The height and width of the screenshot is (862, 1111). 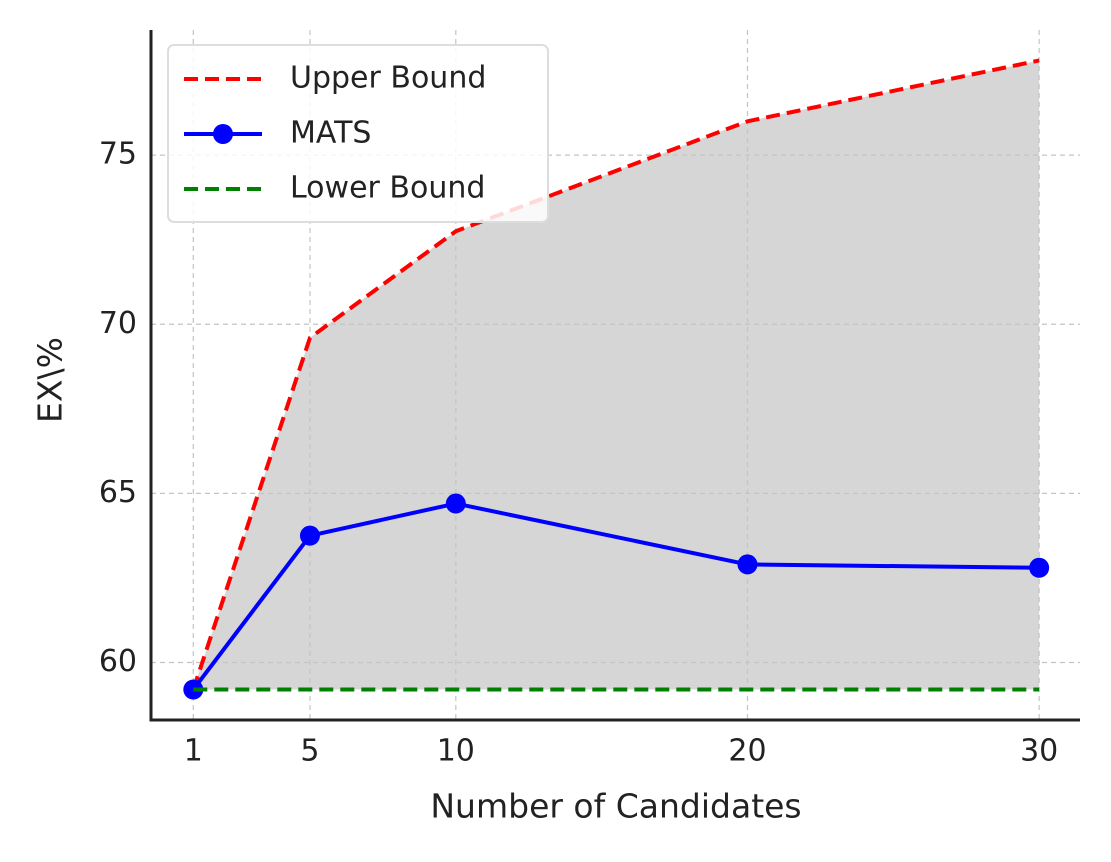 What do you see at coordinates (388, 78) in the screenshot?
I see `legend-label: Upper Bound` at bounding box center [388, 78].